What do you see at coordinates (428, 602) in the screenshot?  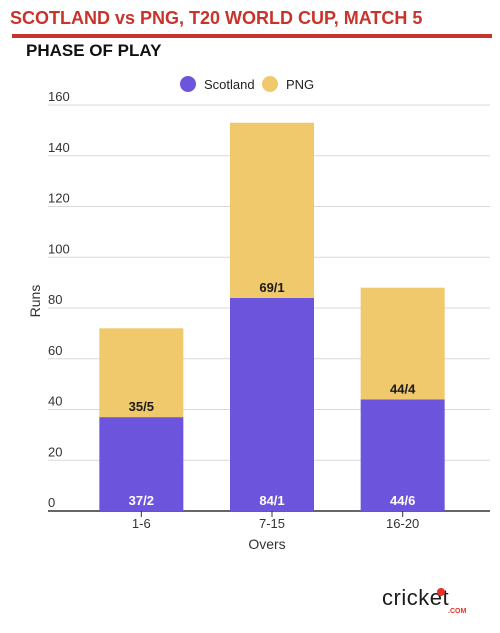 I see `cricket-logo: cricket .COM` at bounding box center [428, 602].